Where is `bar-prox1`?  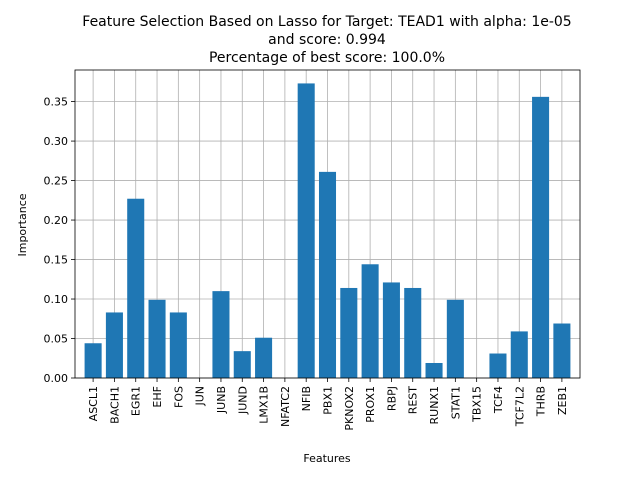 bar-prox1 is located at coordinates (370, 321).